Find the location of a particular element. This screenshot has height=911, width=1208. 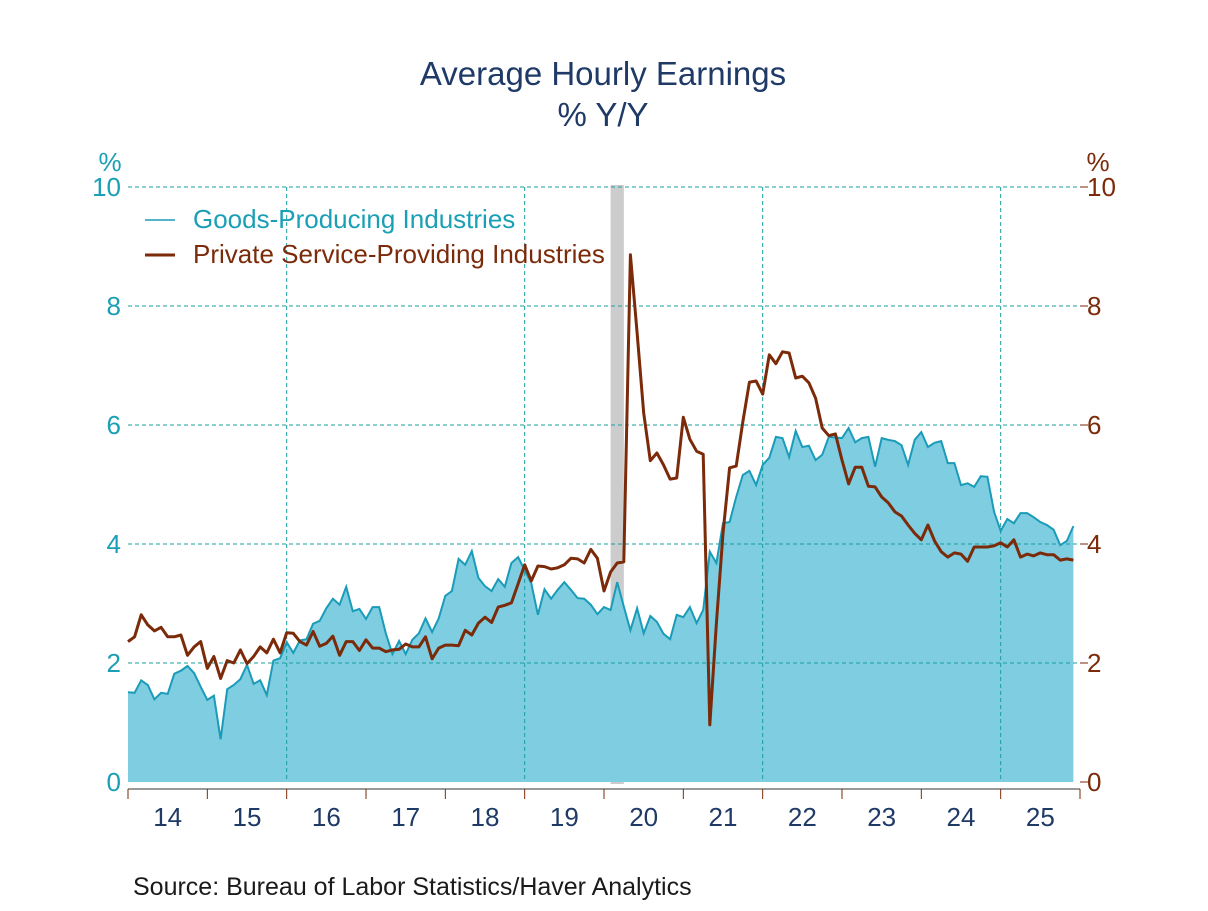

chart-title: Average Hourly Earnings is located at coordinates (603, 73).